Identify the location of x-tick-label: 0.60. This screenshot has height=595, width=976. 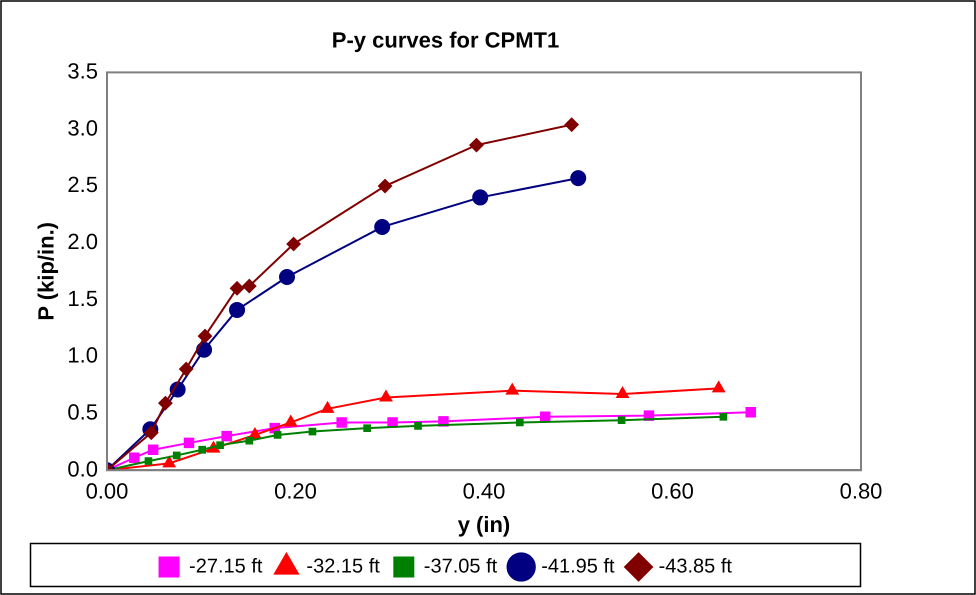
(672, 491).